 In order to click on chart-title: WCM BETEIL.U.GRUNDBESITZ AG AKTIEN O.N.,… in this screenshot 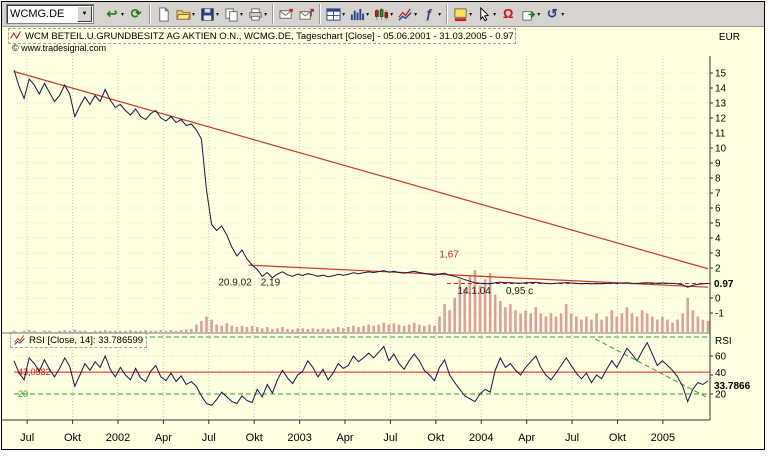, I will do `click(269, 36)`.